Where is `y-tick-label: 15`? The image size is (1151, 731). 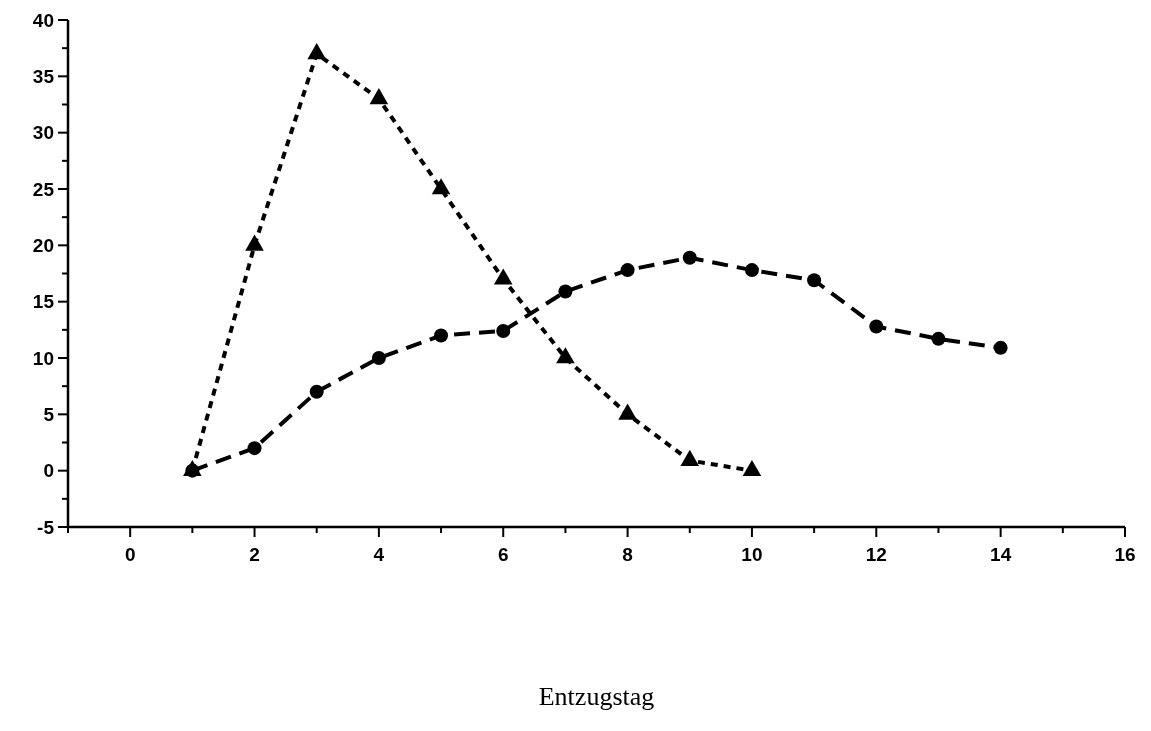
y-tick-label: 15 is located at coordinates (43, 302).